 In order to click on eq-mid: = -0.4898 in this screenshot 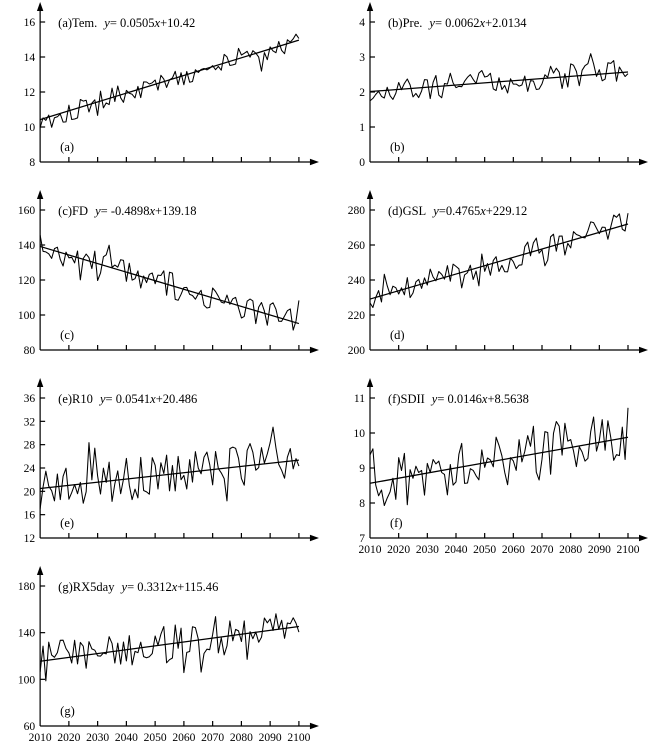, I will do `click(125, 211)`.